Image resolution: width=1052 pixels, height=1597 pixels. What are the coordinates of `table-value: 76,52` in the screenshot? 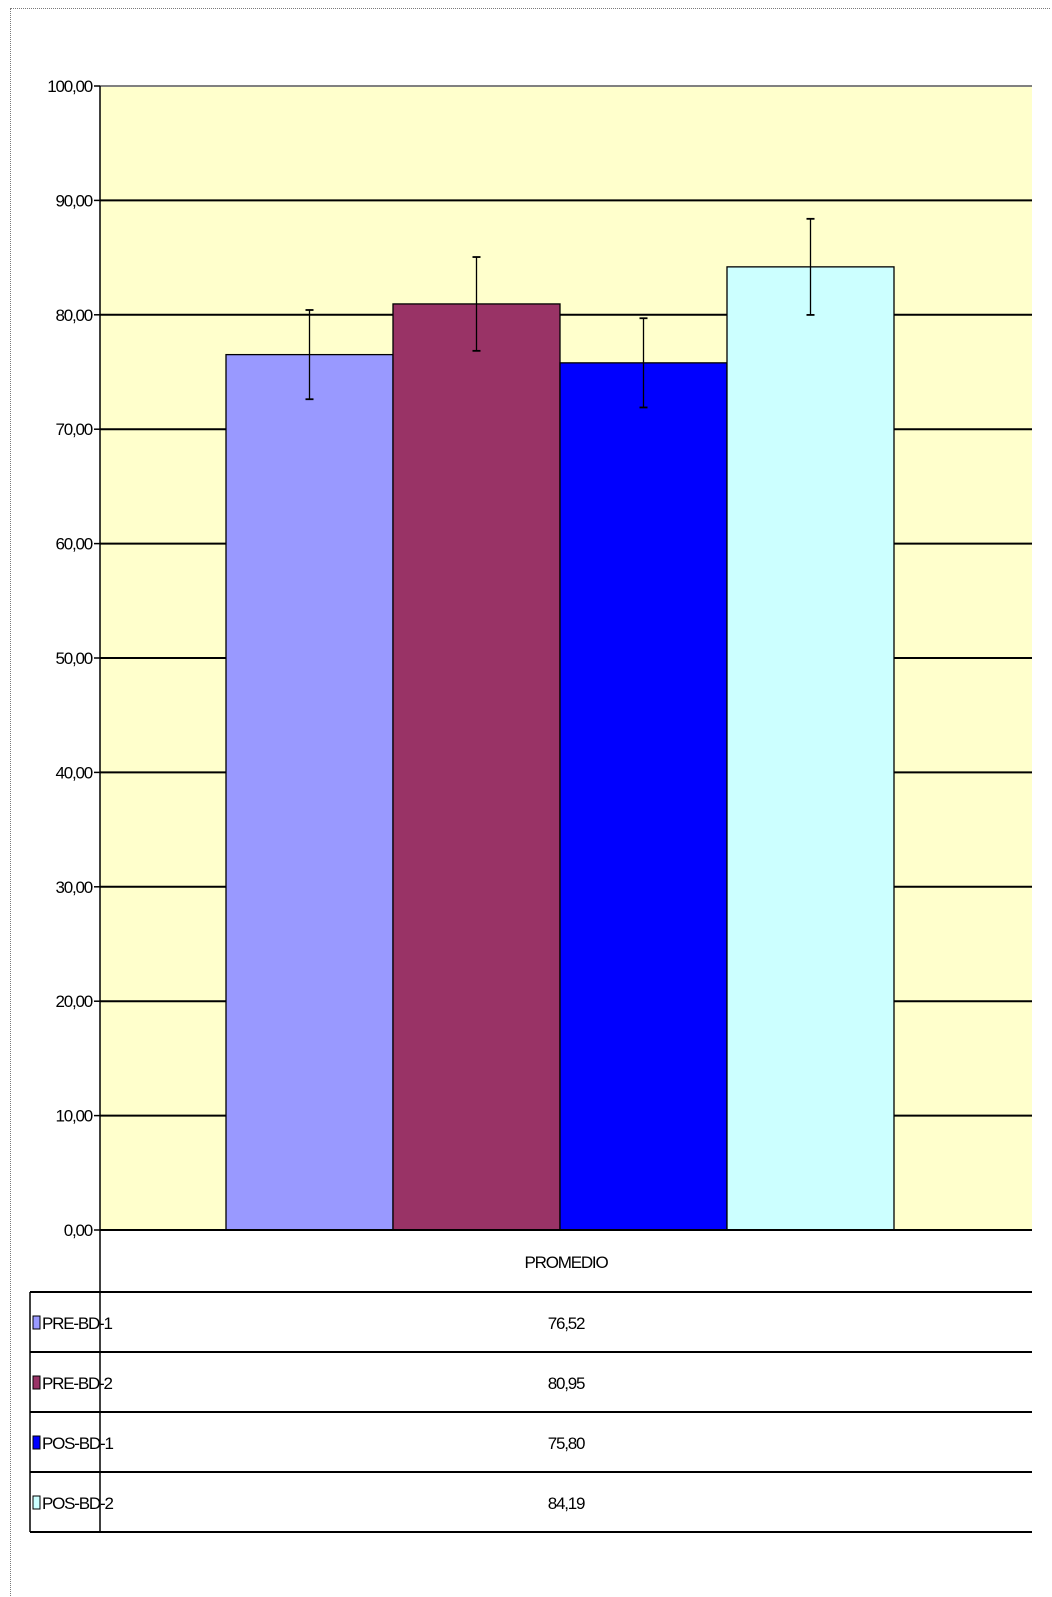 It's located at (566, 1323).